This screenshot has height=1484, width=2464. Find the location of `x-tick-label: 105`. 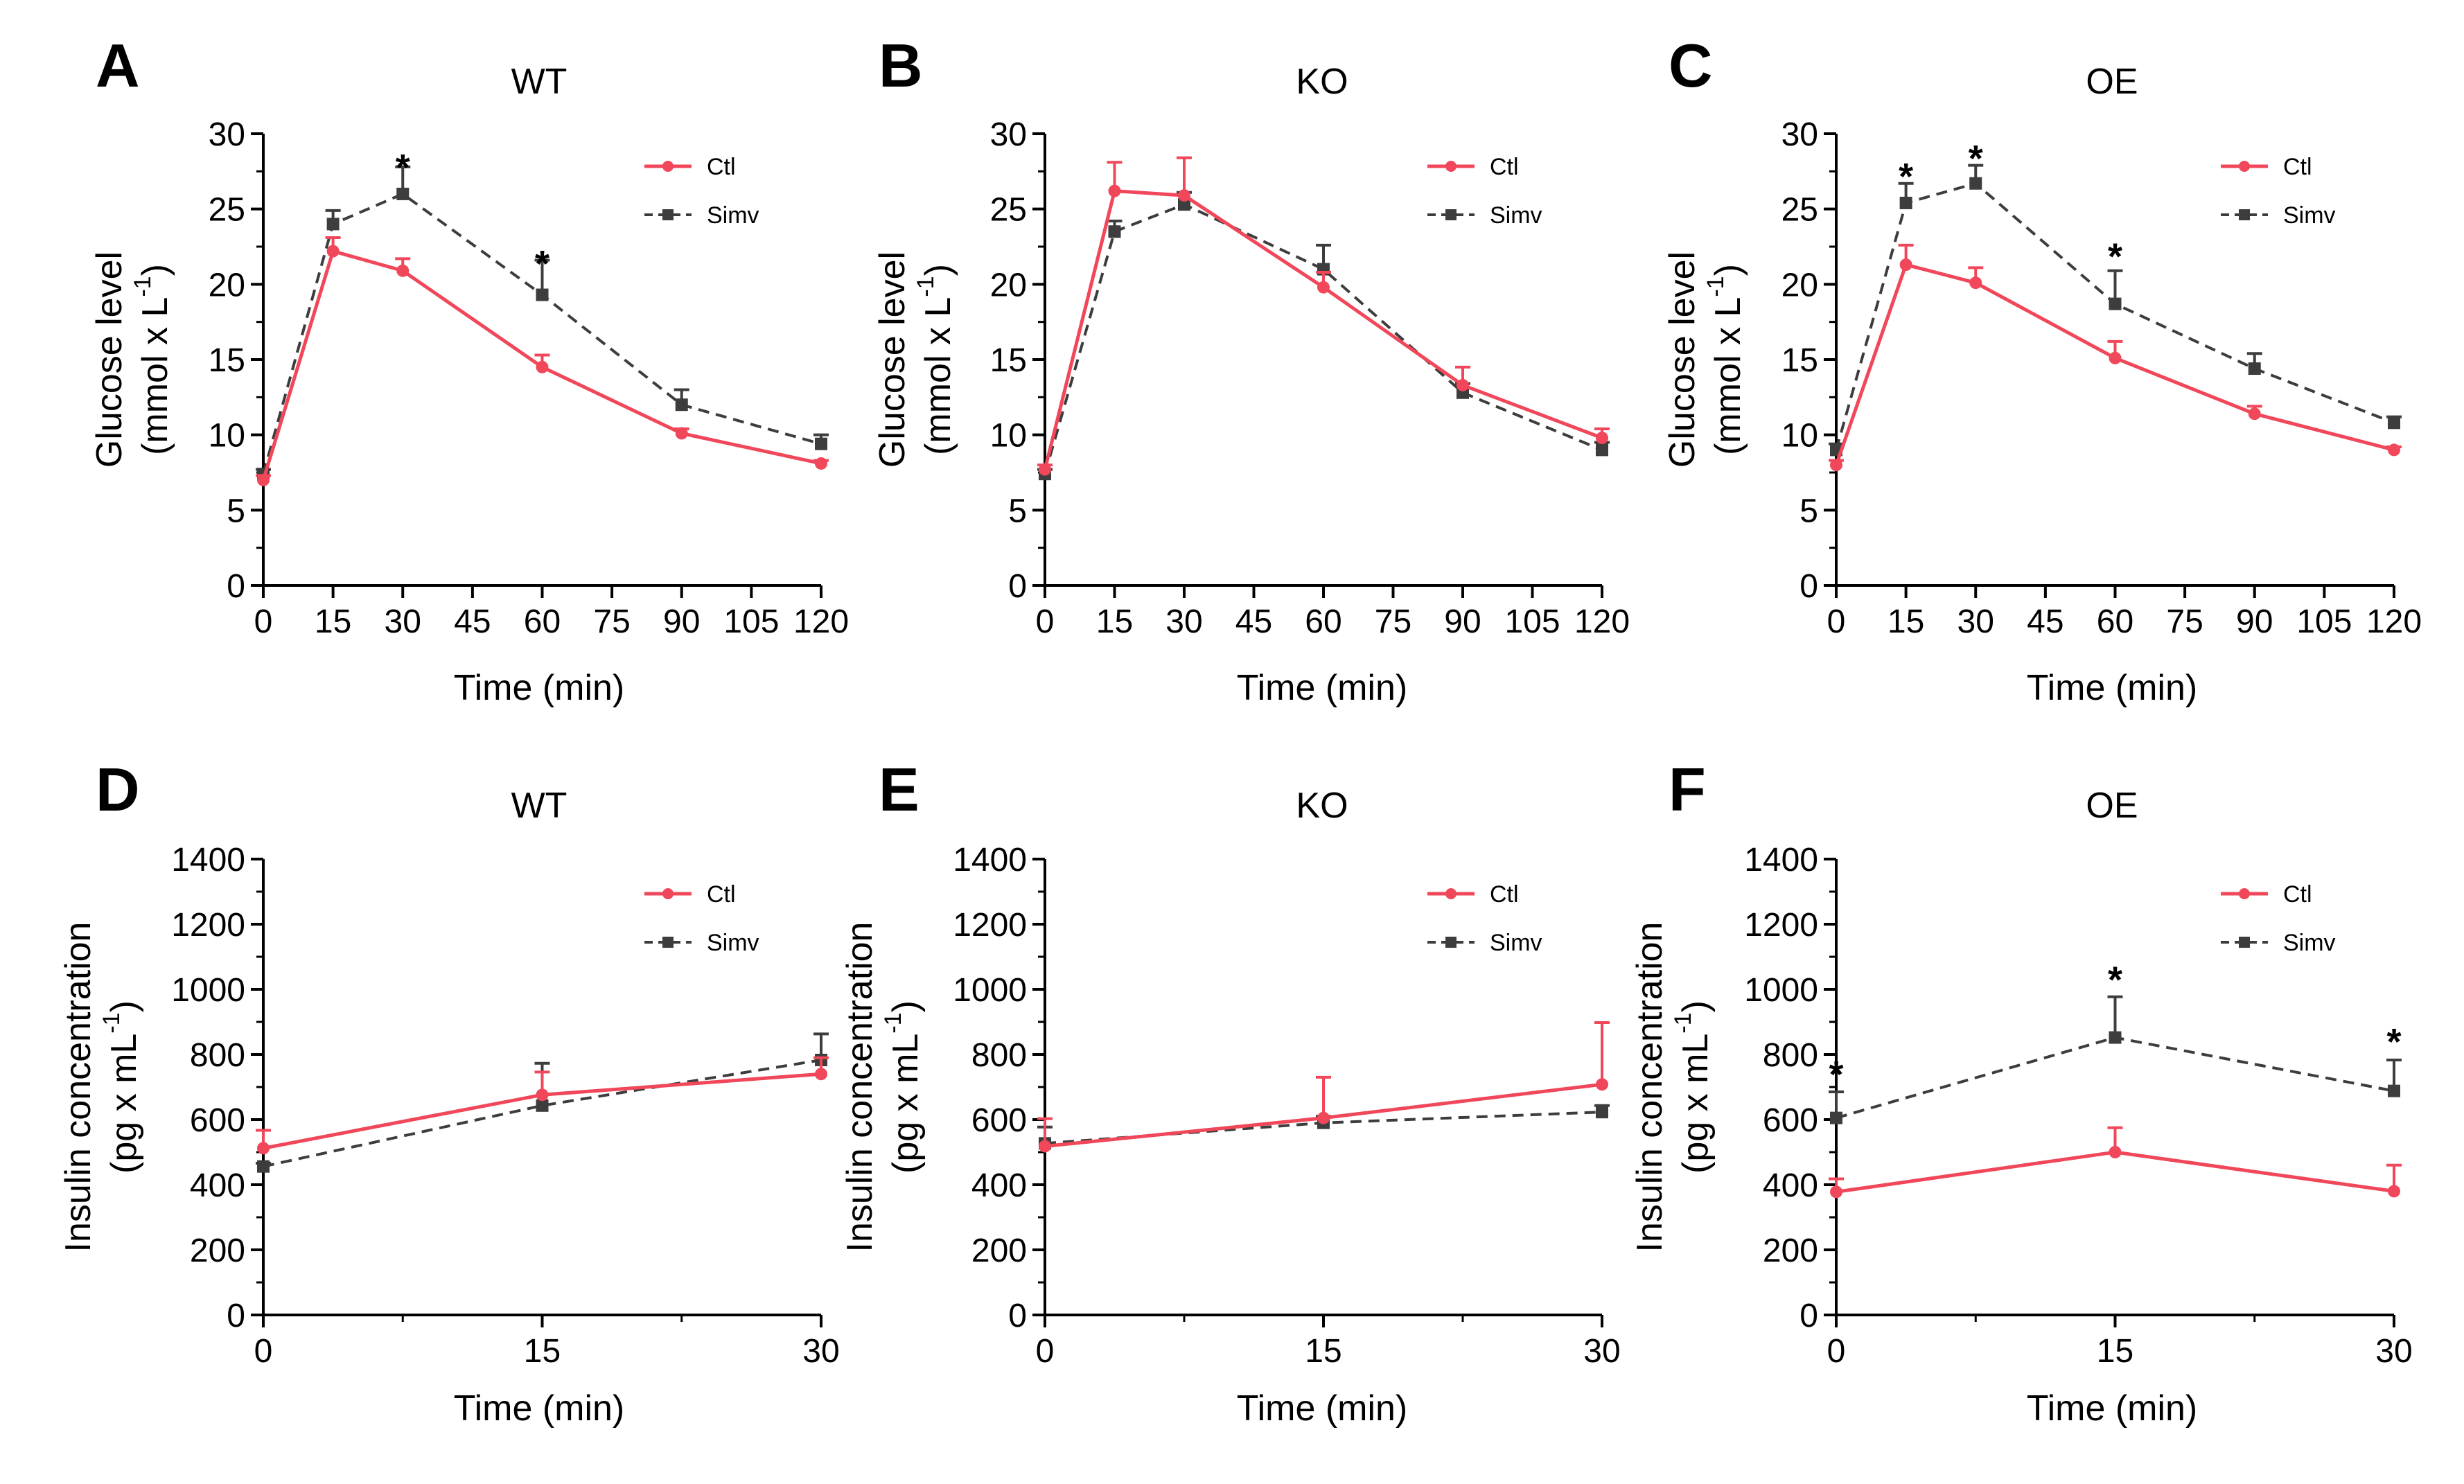

x-tick-label: 105 is located at coordinates (1532, 621).